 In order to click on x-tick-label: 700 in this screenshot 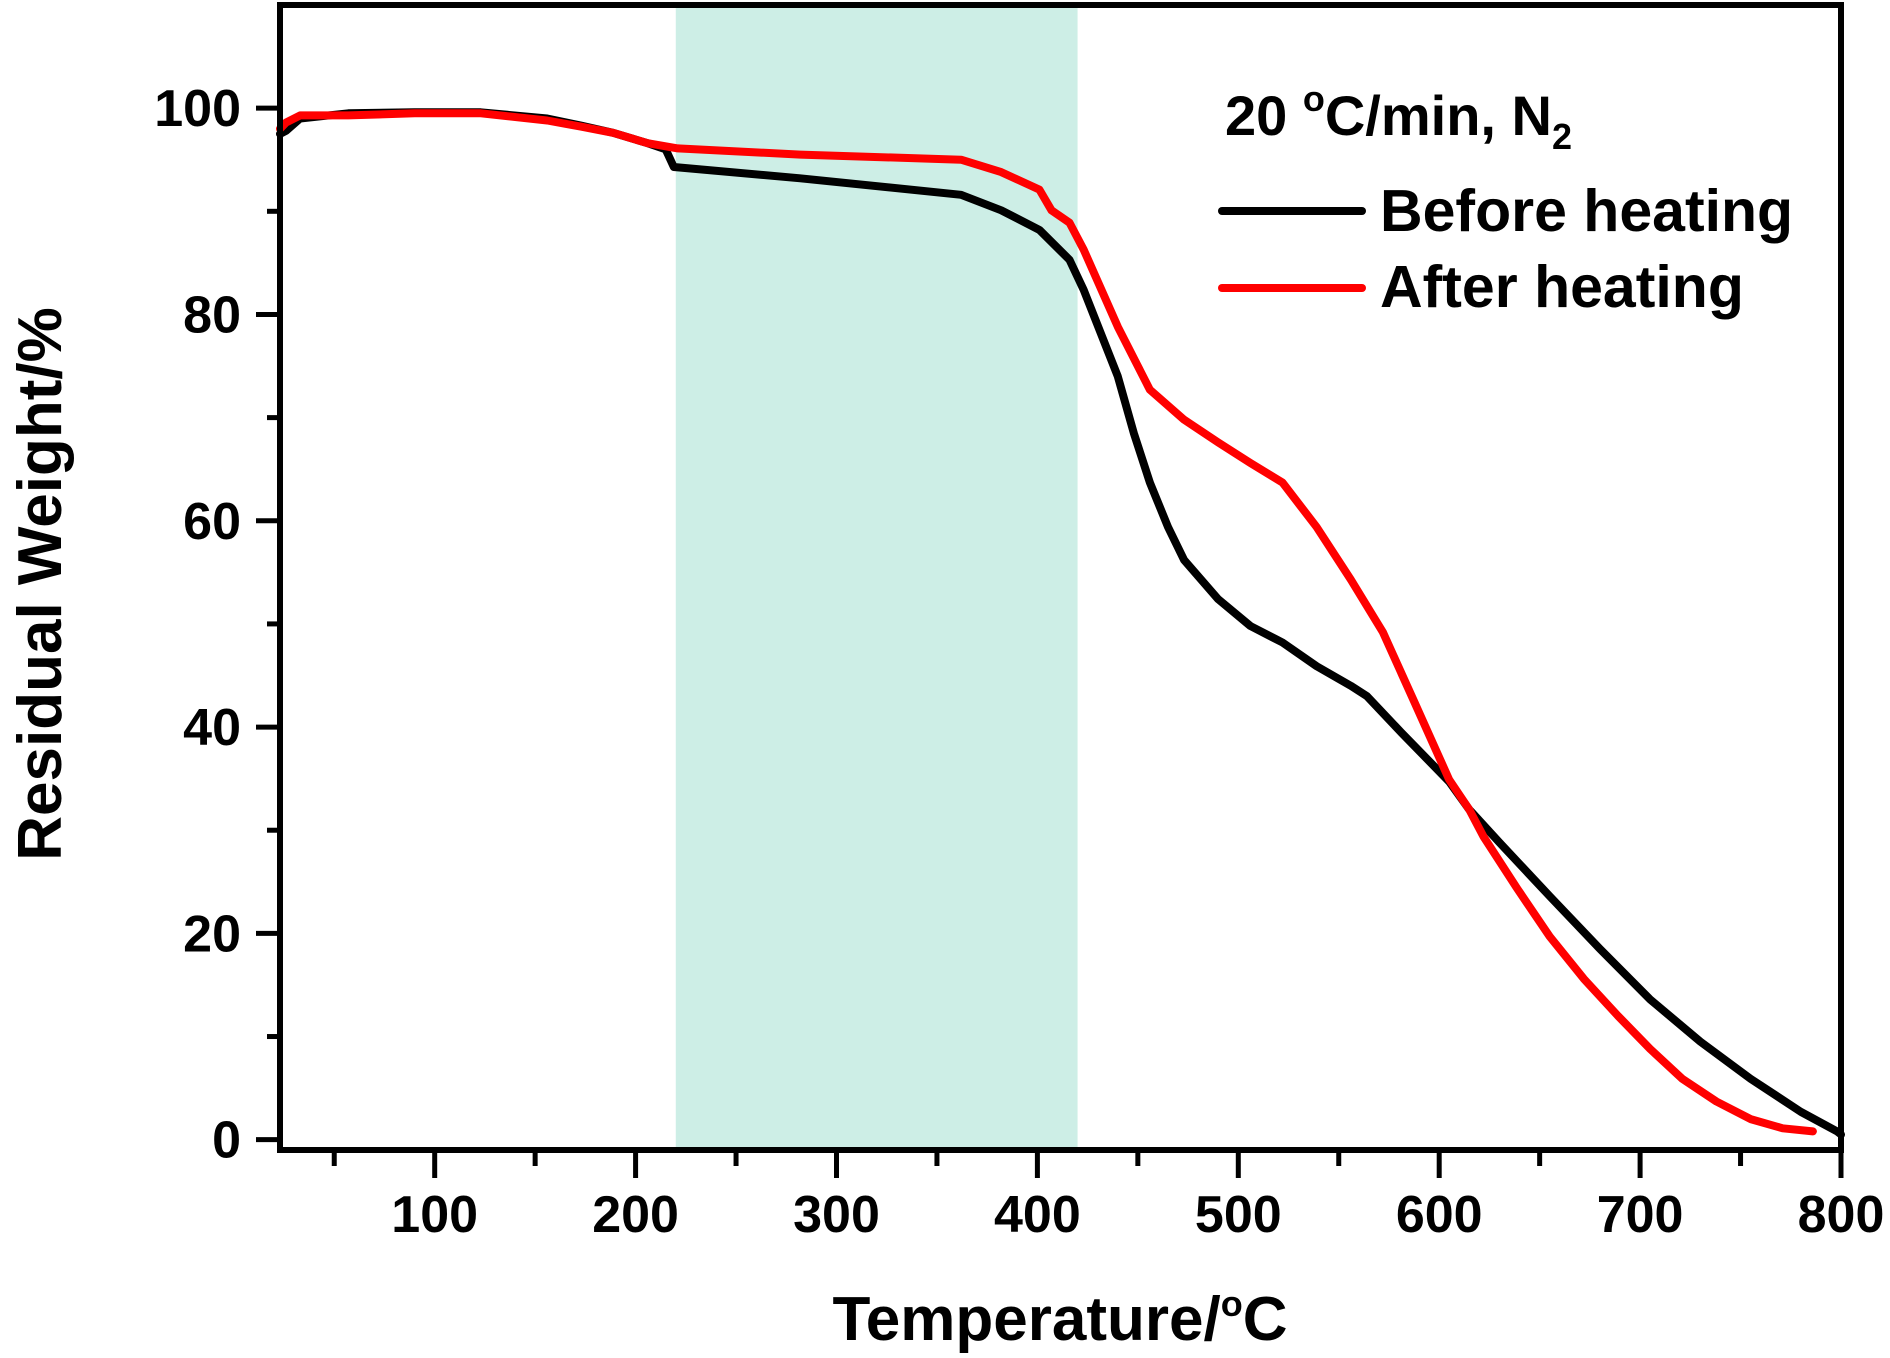, I will do `click(1640, 1215)`.